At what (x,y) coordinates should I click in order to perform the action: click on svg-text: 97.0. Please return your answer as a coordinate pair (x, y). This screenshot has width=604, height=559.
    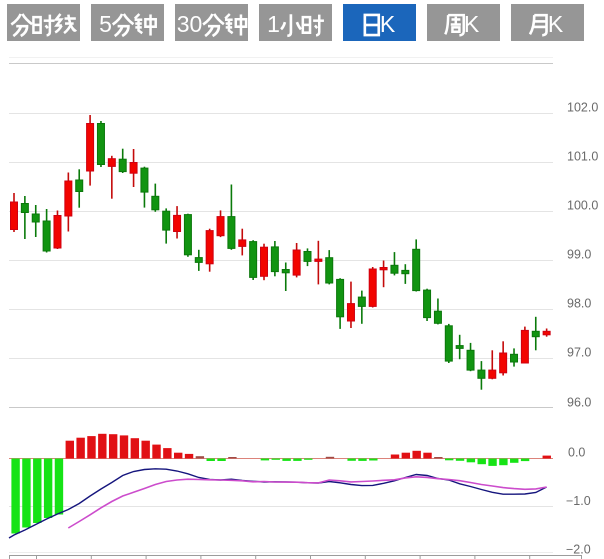
    Looking at the image, I should click on (579, 352).